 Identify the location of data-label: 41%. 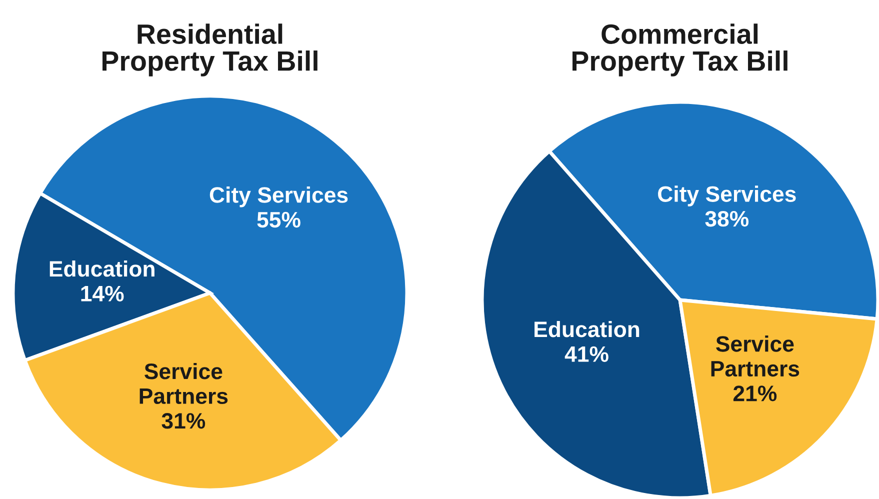
(586, 354).